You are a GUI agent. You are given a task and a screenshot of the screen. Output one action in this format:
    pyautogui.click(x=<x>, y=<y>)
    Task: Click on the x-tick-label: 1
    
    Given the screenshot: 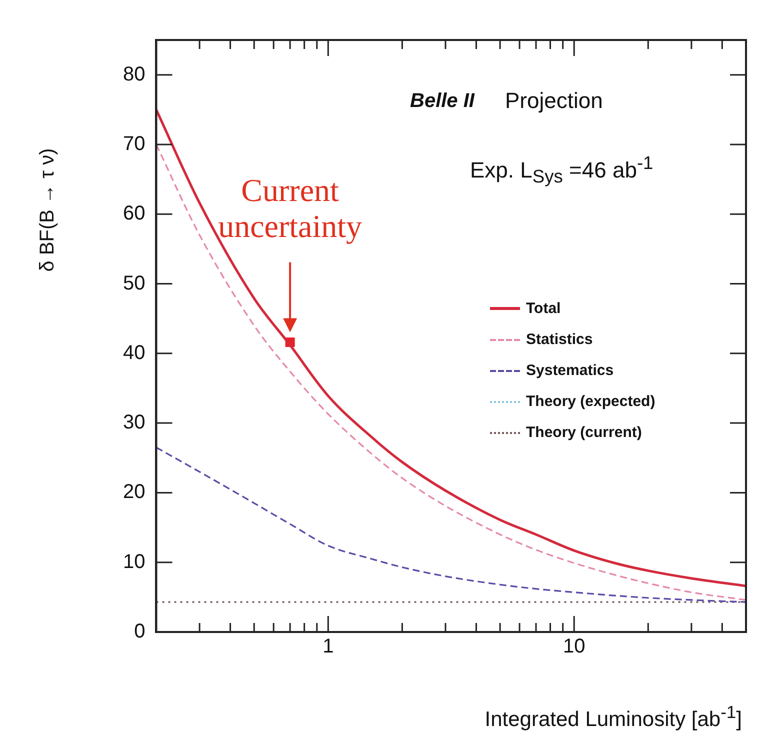 What is the action you would take?
    pyautogui.click(x=328, y=647)
    